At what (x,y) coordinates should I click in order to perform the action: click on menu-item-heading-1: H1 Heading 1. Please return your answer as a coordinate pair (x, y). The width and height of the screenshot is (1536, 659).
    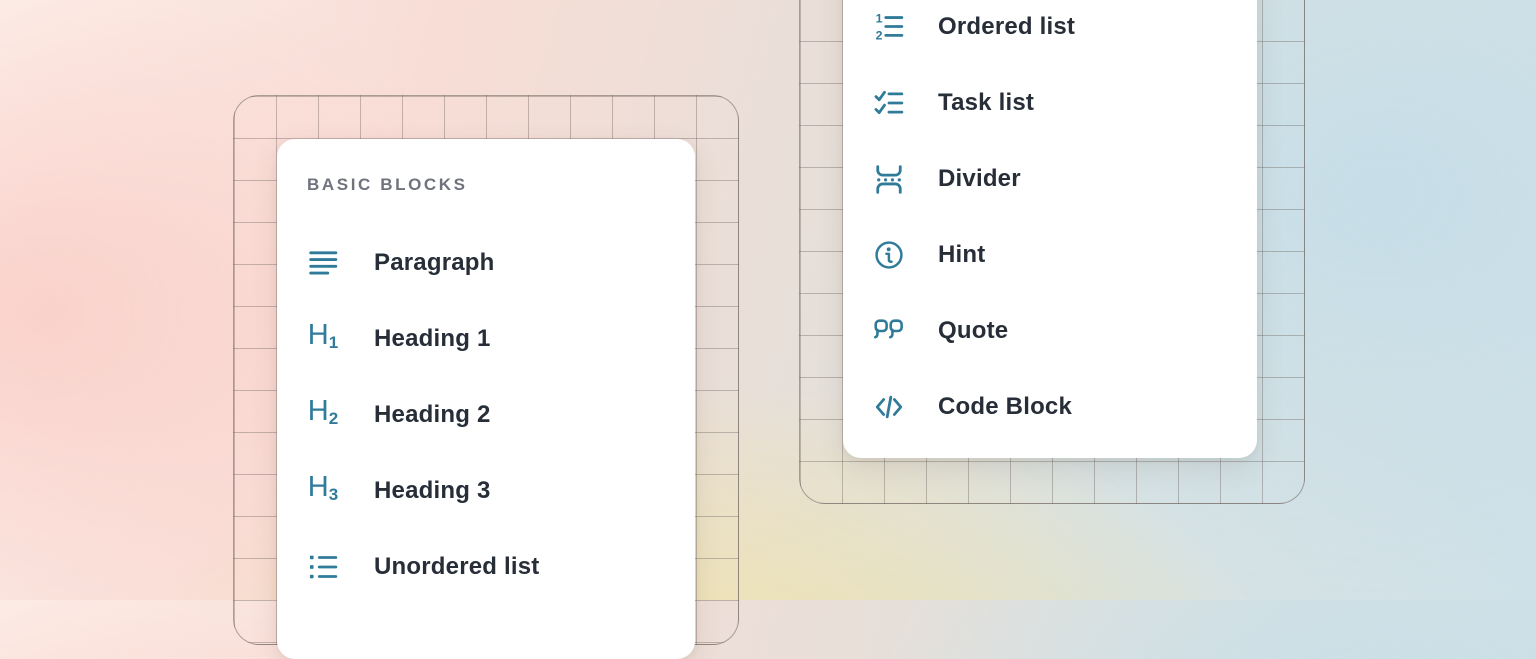
    Looking at the image, I should click on (486, 339).